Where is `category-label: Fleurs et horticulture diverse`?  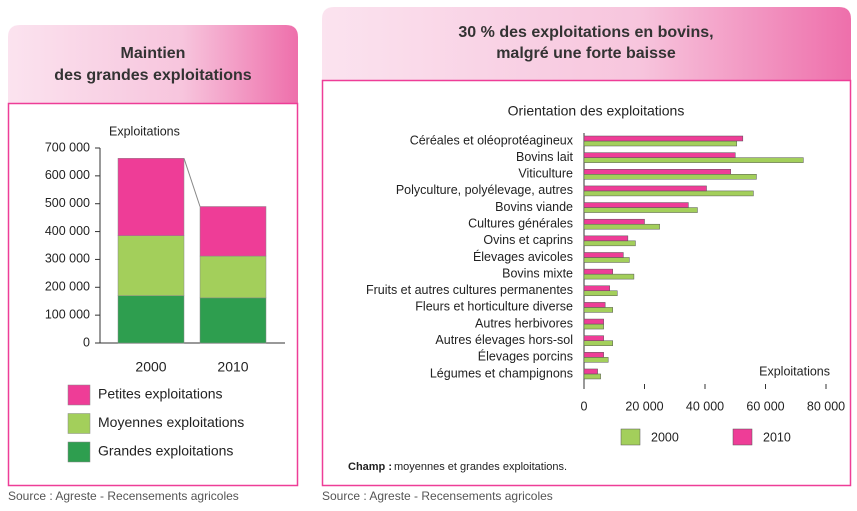 category-label: Fleurs et horticulture diverse is located at coordinates (494, 307).